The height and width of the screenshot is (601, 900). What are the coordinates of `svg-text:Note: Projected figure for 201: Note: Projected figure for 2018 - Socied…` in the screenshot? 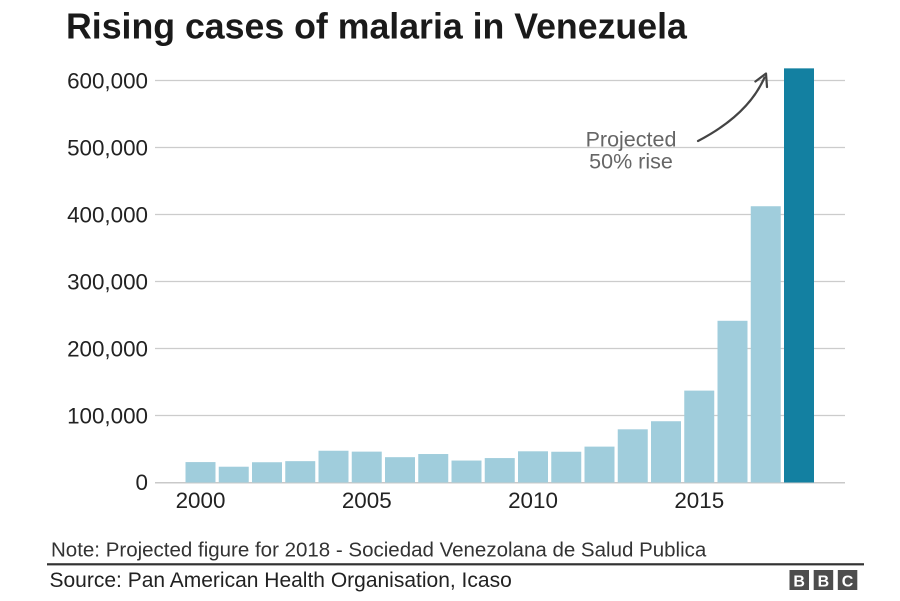 It's located at (379, 550).